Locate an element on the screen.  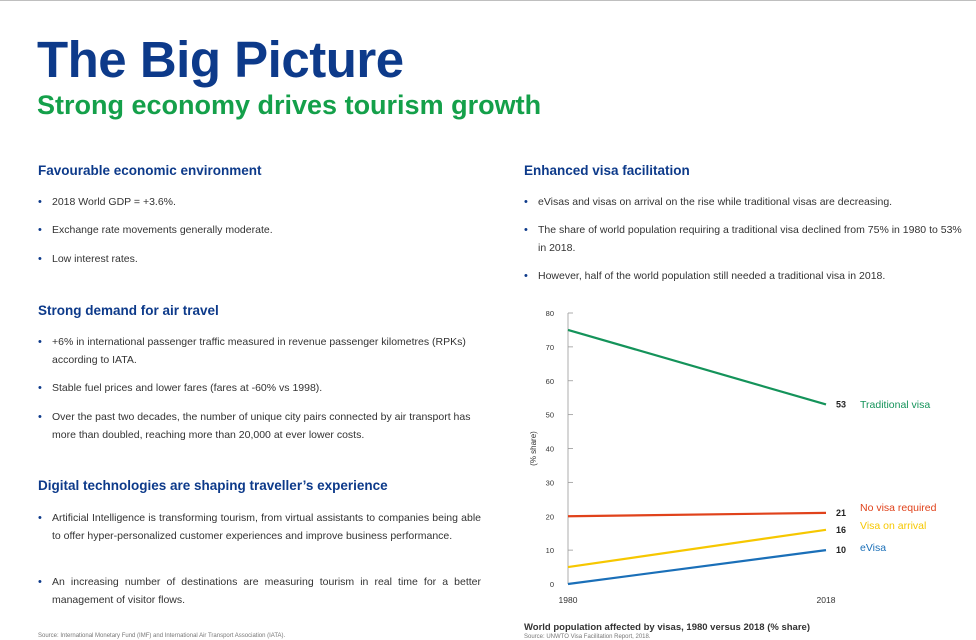
y-tick-label: 20 is located at coordinates (550, 516).